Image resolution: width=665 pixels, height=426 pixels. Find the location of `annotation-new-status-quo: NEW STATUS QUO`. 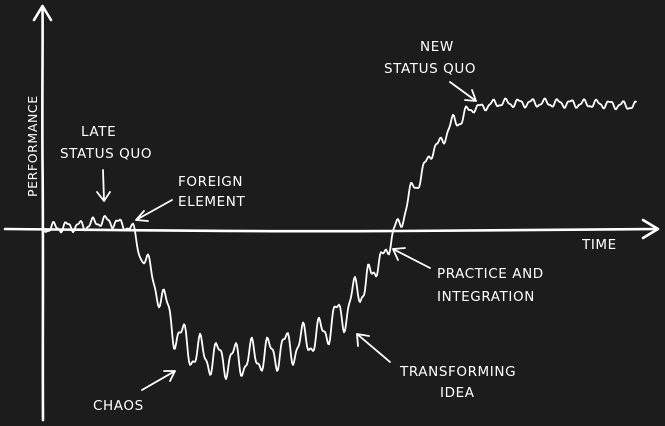

annotation-new-status-quo: NEW STATUS QUO is located at coordinates (430, 70).